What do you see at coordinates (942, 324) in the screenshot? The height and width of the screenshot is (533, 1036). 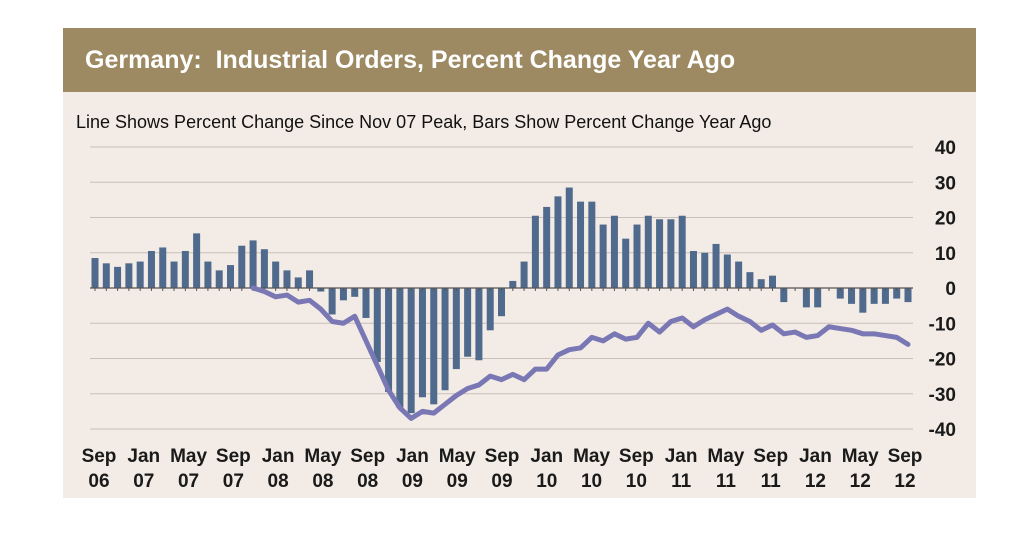 I see `y-tick-label: -10` at bounding box center [942, 324].